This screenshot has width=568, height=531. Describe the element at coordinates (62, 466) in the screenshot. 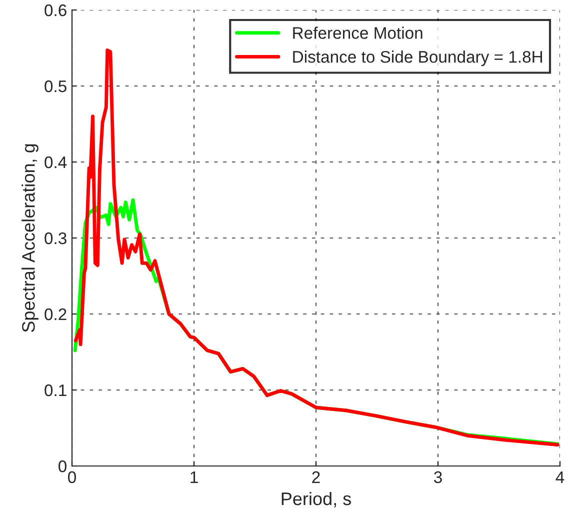

I see `y-tick-label: 0` at that location.